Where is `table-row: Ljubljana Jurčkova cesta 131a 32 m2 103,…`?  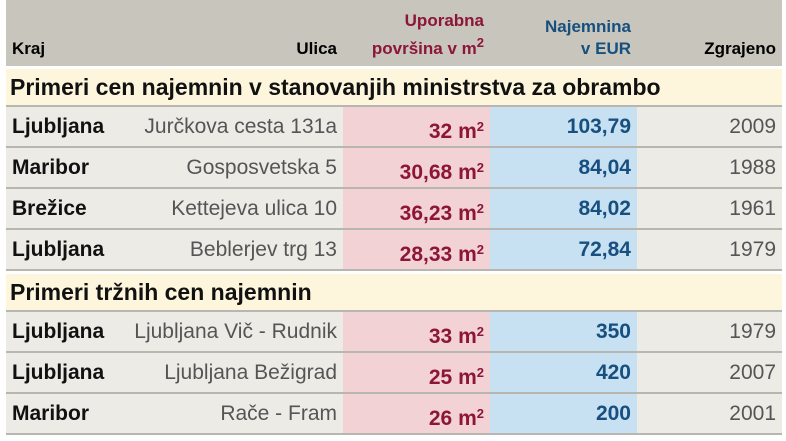 table-row: Ljubljana Jurčkova cesta 131a 32 m2 103,… is located at coordinates (394, 127).